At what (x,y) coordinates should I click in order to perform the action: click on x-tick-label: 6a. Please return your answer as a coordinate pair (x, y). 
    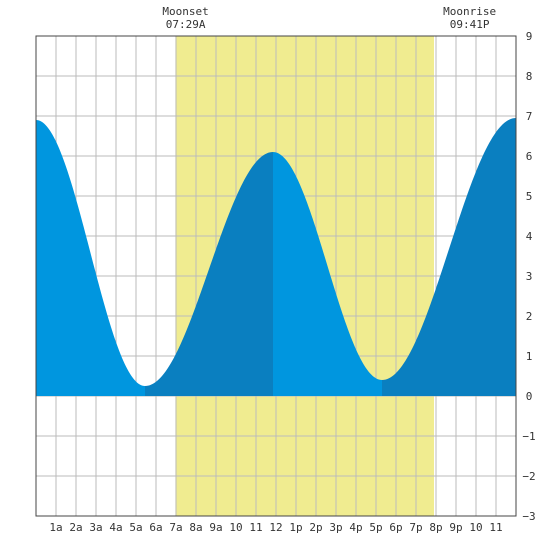
    Looking at the image, I should click on (155, 527).